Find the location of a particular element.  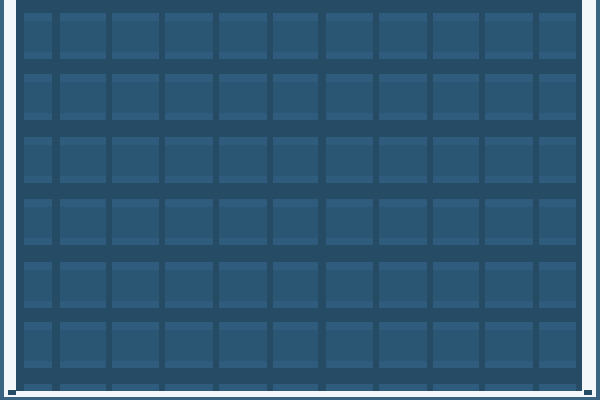

frame-right-edge is located at coordinates (598, 200).